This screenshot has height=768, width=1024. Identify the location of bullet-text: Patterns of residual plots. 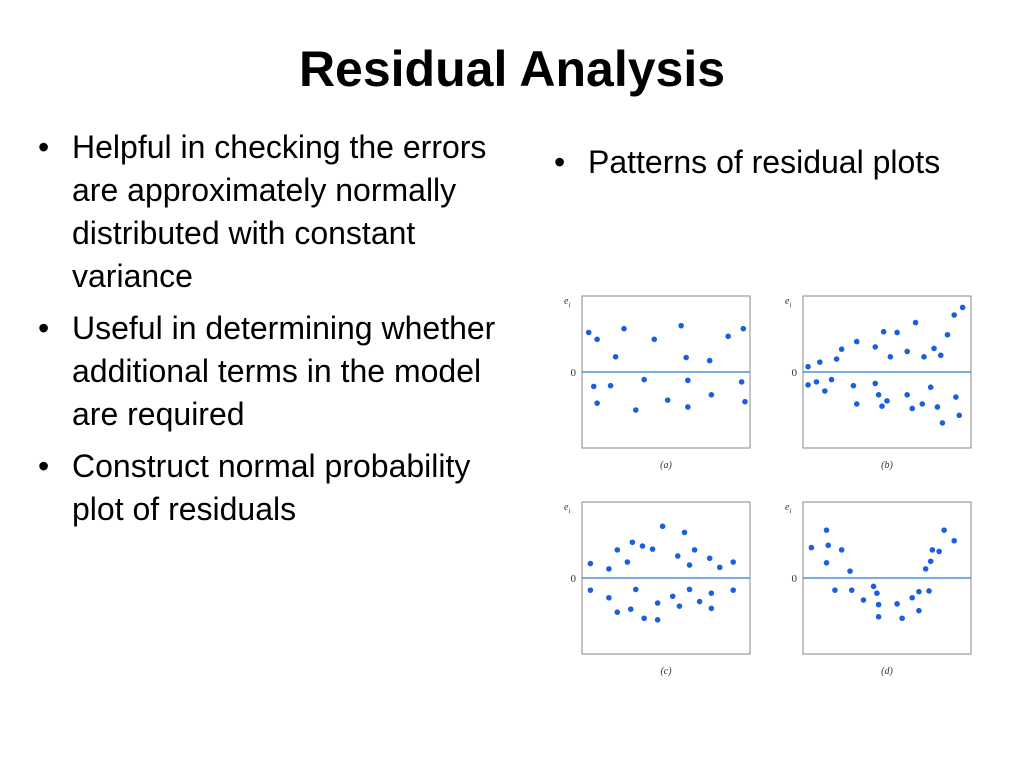
(764, 162).